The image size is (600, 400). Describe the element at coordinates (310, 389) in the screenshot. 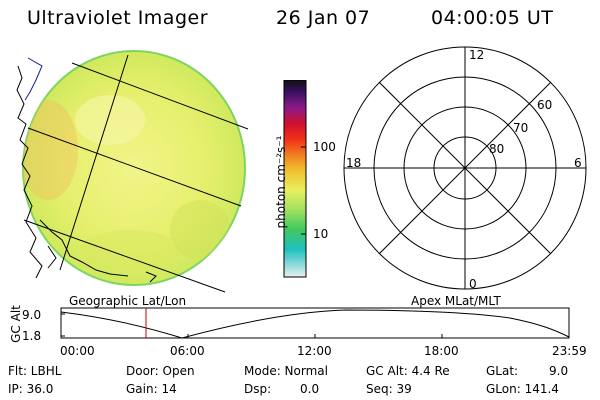

I see `info-dsp-value: 0.0` at that location.